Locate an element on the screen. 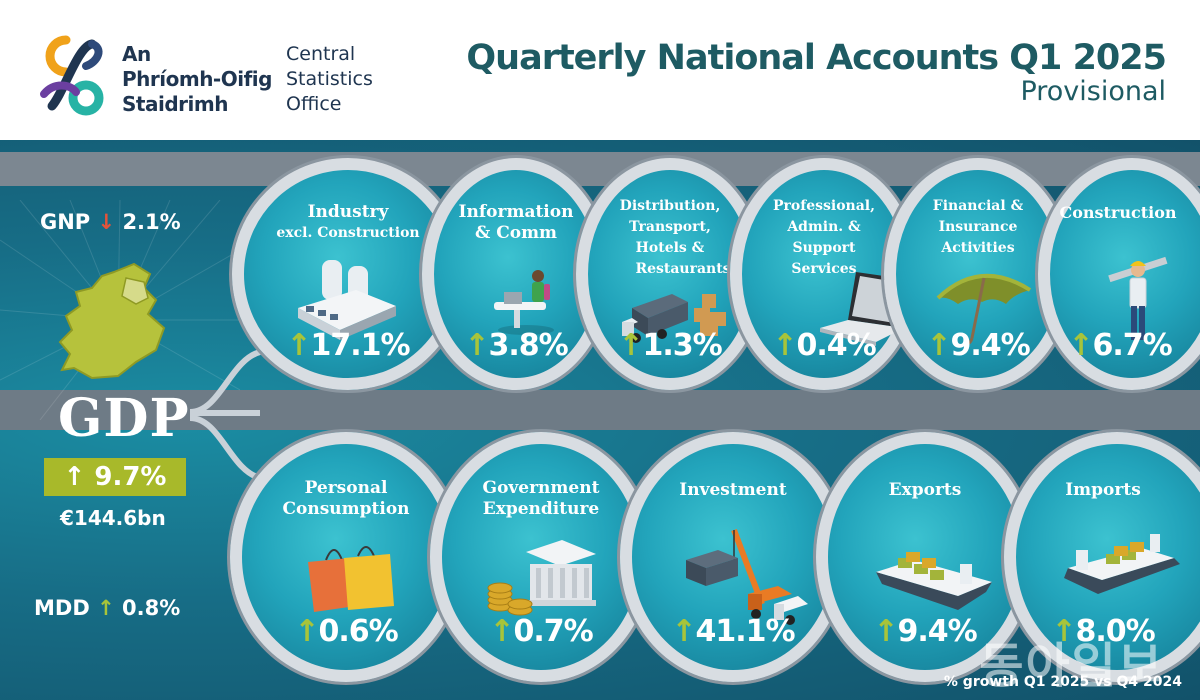 The width and height of the screenshot is (1200, 700). factory-icon is located at coordinates (347, 300).